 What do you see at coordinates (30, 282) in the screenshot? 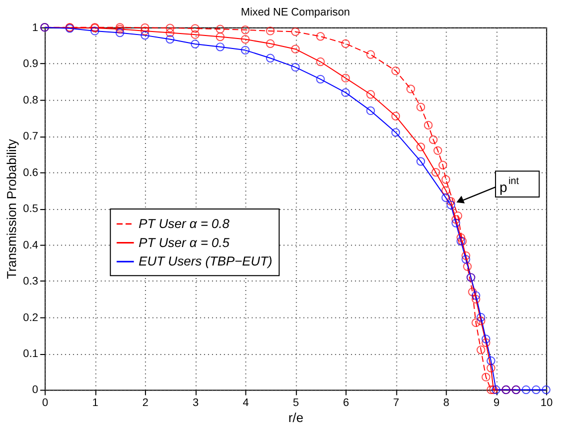
I see `y-tick-label: 0.3` at bounding box center [30, 282].